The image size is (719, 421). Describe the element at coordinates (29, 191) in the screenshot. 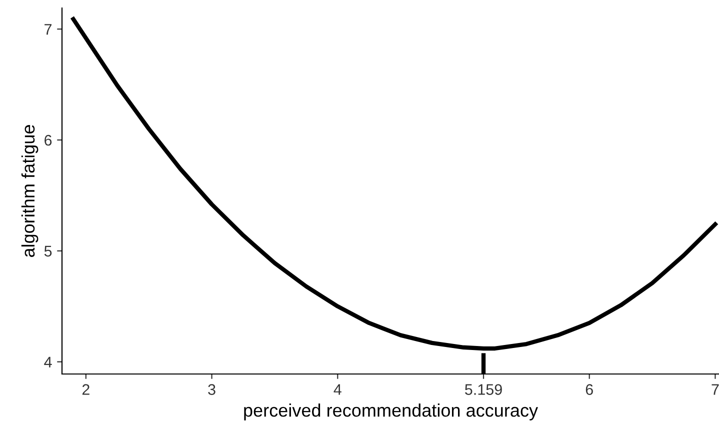

I see `y-axis-title: algorithm fatigue` at that location.